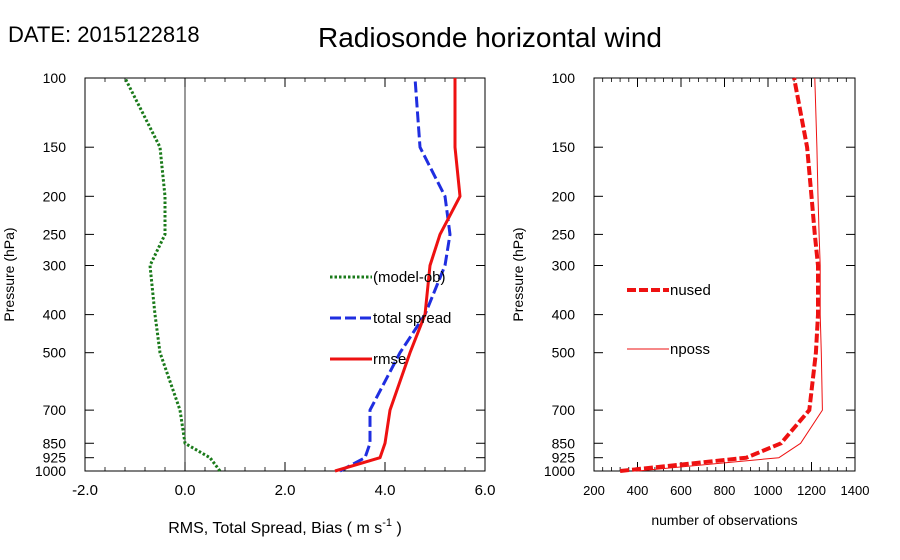 Image resolution: width=900 pixels, height=560 pixels. What do you see at coordinates (724, 520) in the screenshot?
I see `x-axis-label: number of observations` at bounding box center [724, 520].